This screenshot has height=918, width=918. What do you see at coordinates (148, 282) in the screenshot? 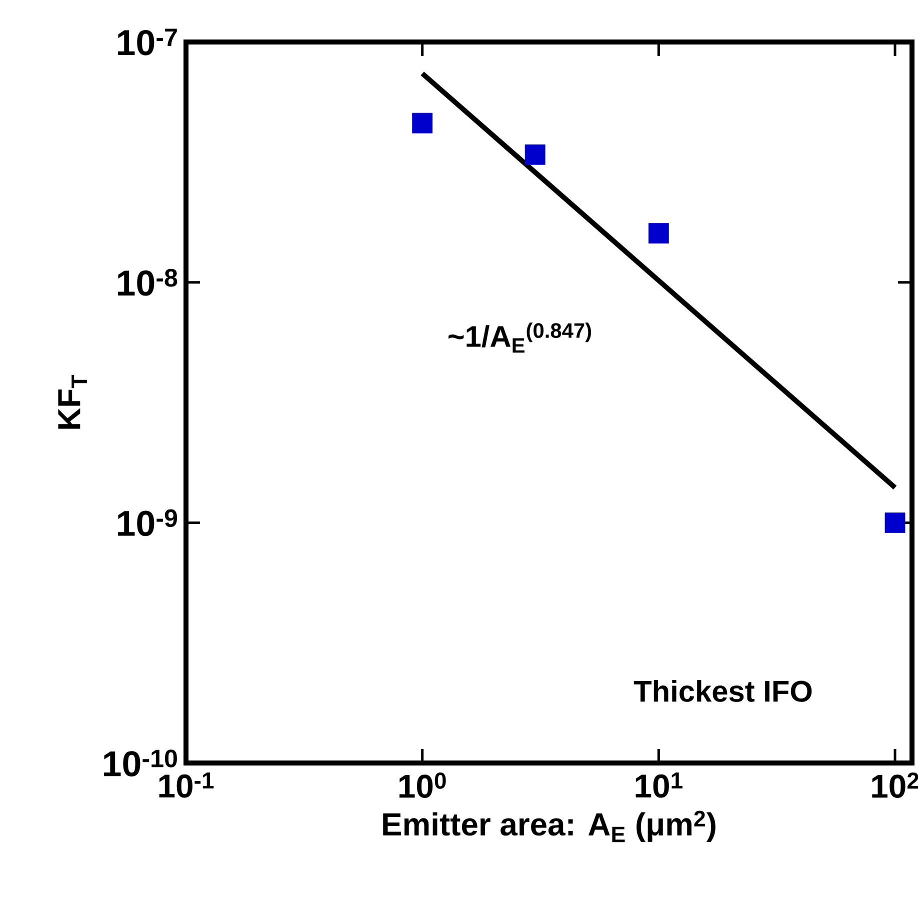
I see `y-tick-label: 10$^{-8}$` at bounding box center [148, 282].